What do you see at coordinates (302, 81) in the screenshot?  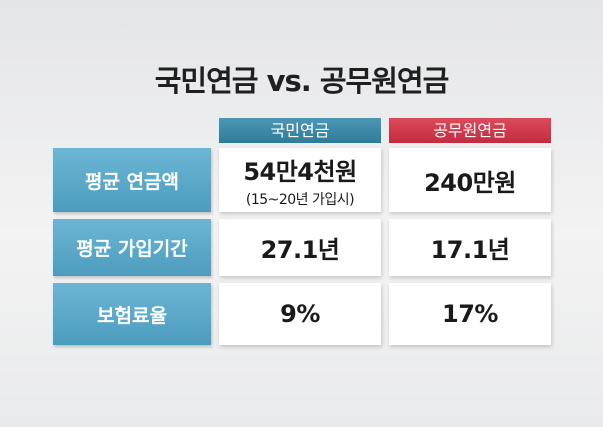 I see `title: 국민연금 vs. 공무원연금` at bounding box center [302, 81].